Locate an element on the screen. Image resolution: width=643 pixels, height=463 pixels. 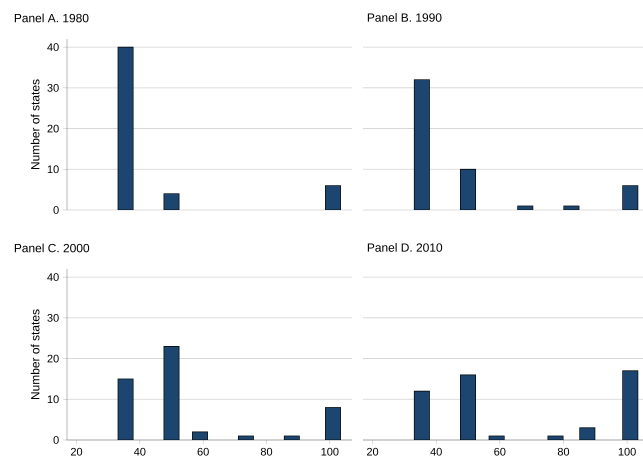
chart-title: Panel D. 2010 is located at coordinates (405, 247).